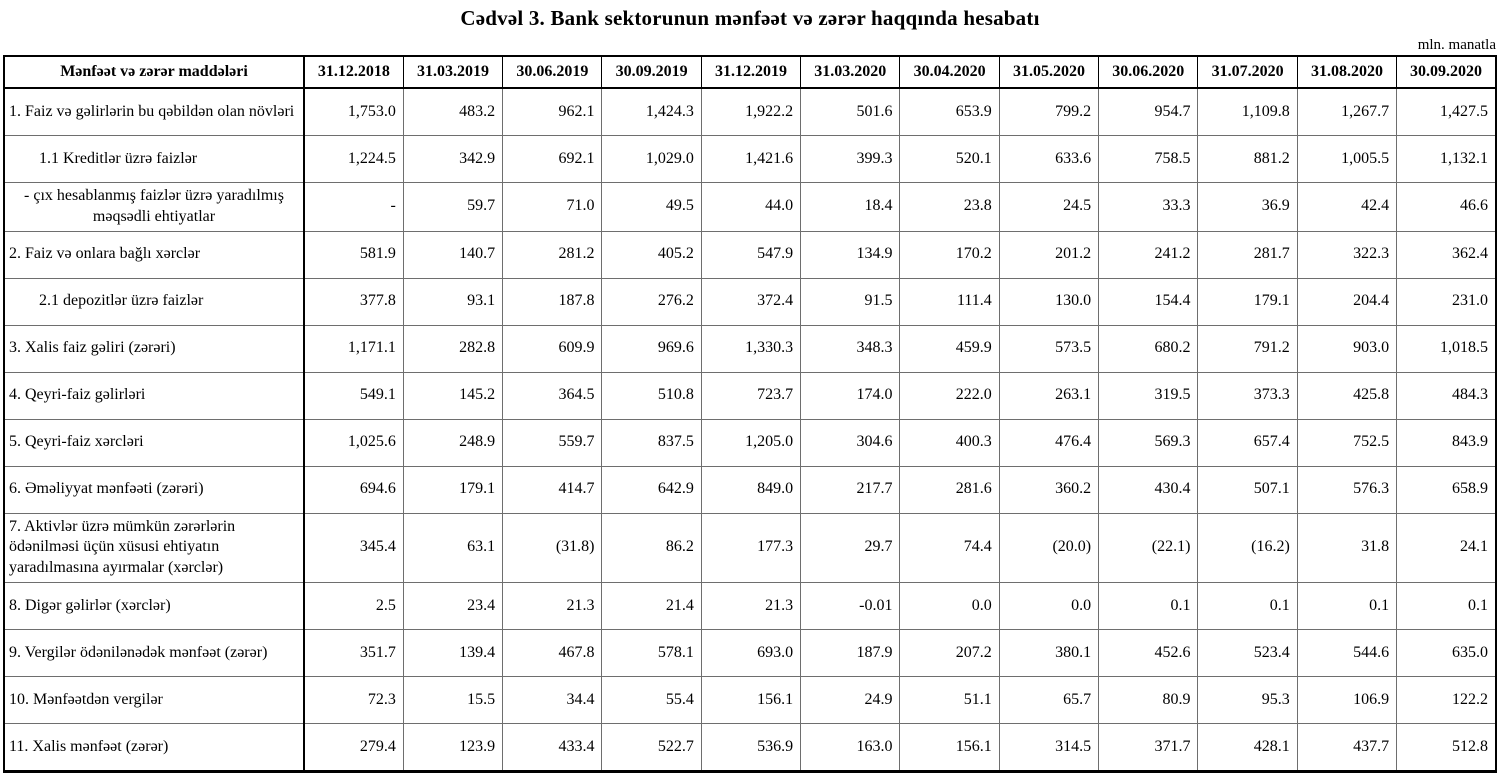  Describe the element at coordinates (1347, 159) in the screenshot. I see `cell-value: 1,005.5` at that location.